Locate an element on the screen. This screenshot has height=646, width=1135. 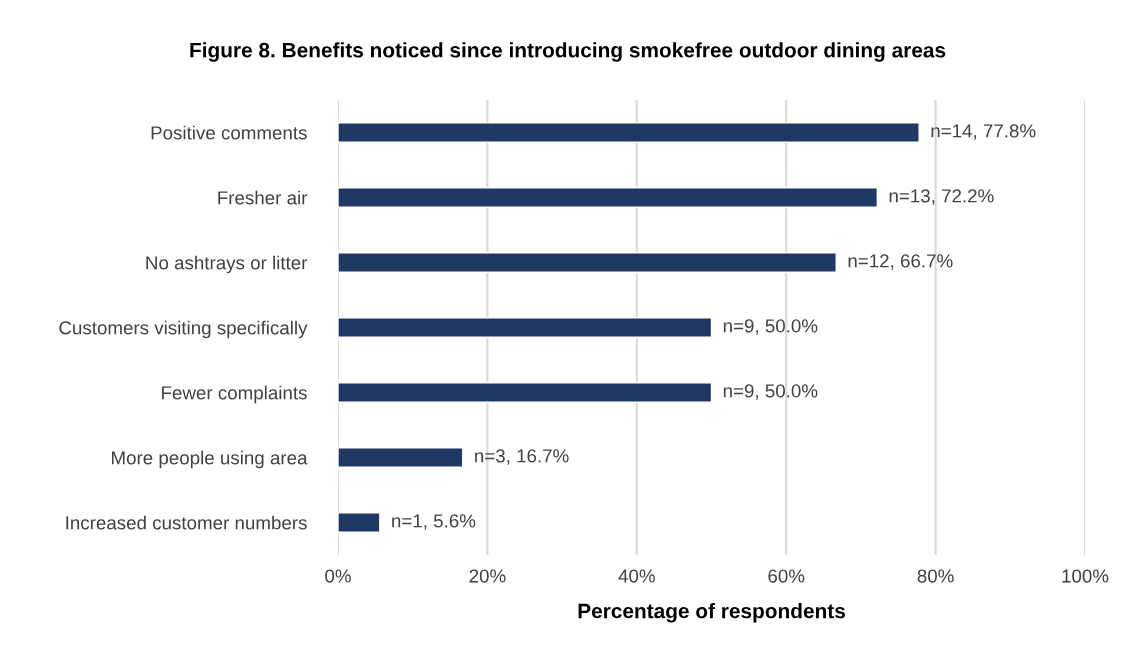
x-tick-label: 40% is located at coordinates (636, 576).